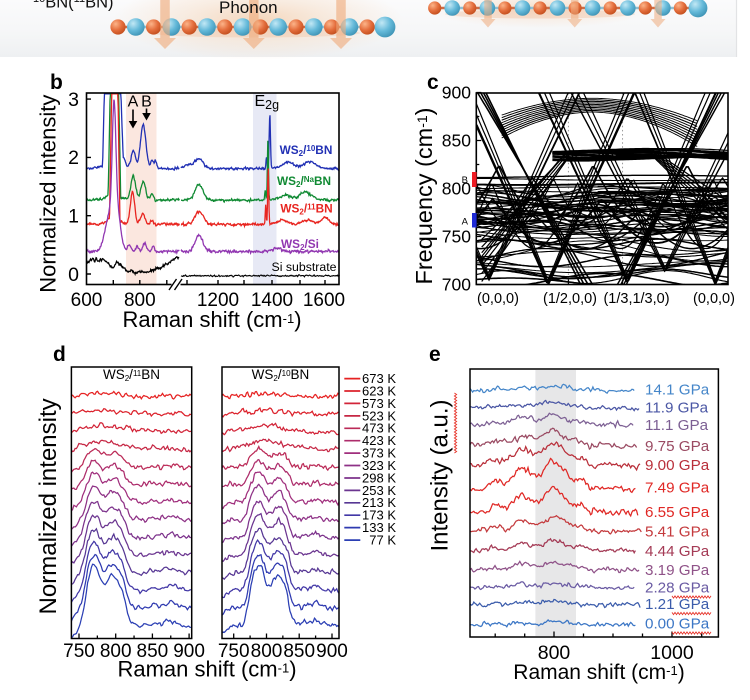  Describe the element at coordinates (677, 624) in the screenshot. I see `svg-text: 0.00 GPa` at that location.